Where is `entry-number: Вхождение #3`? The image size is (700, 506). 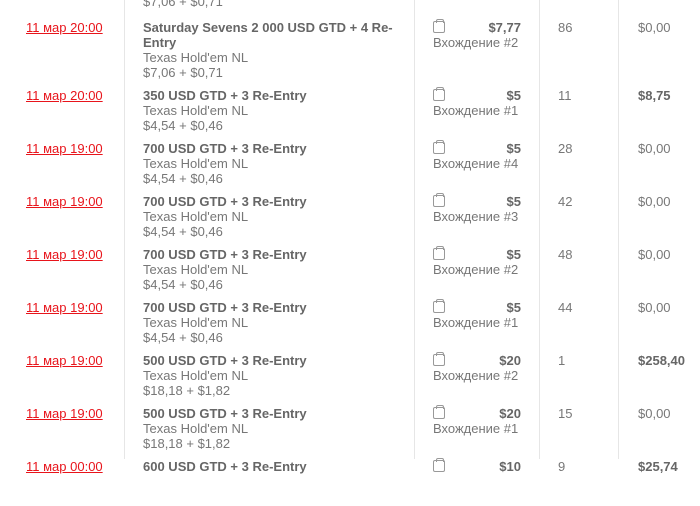
entry-number: Вхождение #3 is located at coordinates (476, 216).